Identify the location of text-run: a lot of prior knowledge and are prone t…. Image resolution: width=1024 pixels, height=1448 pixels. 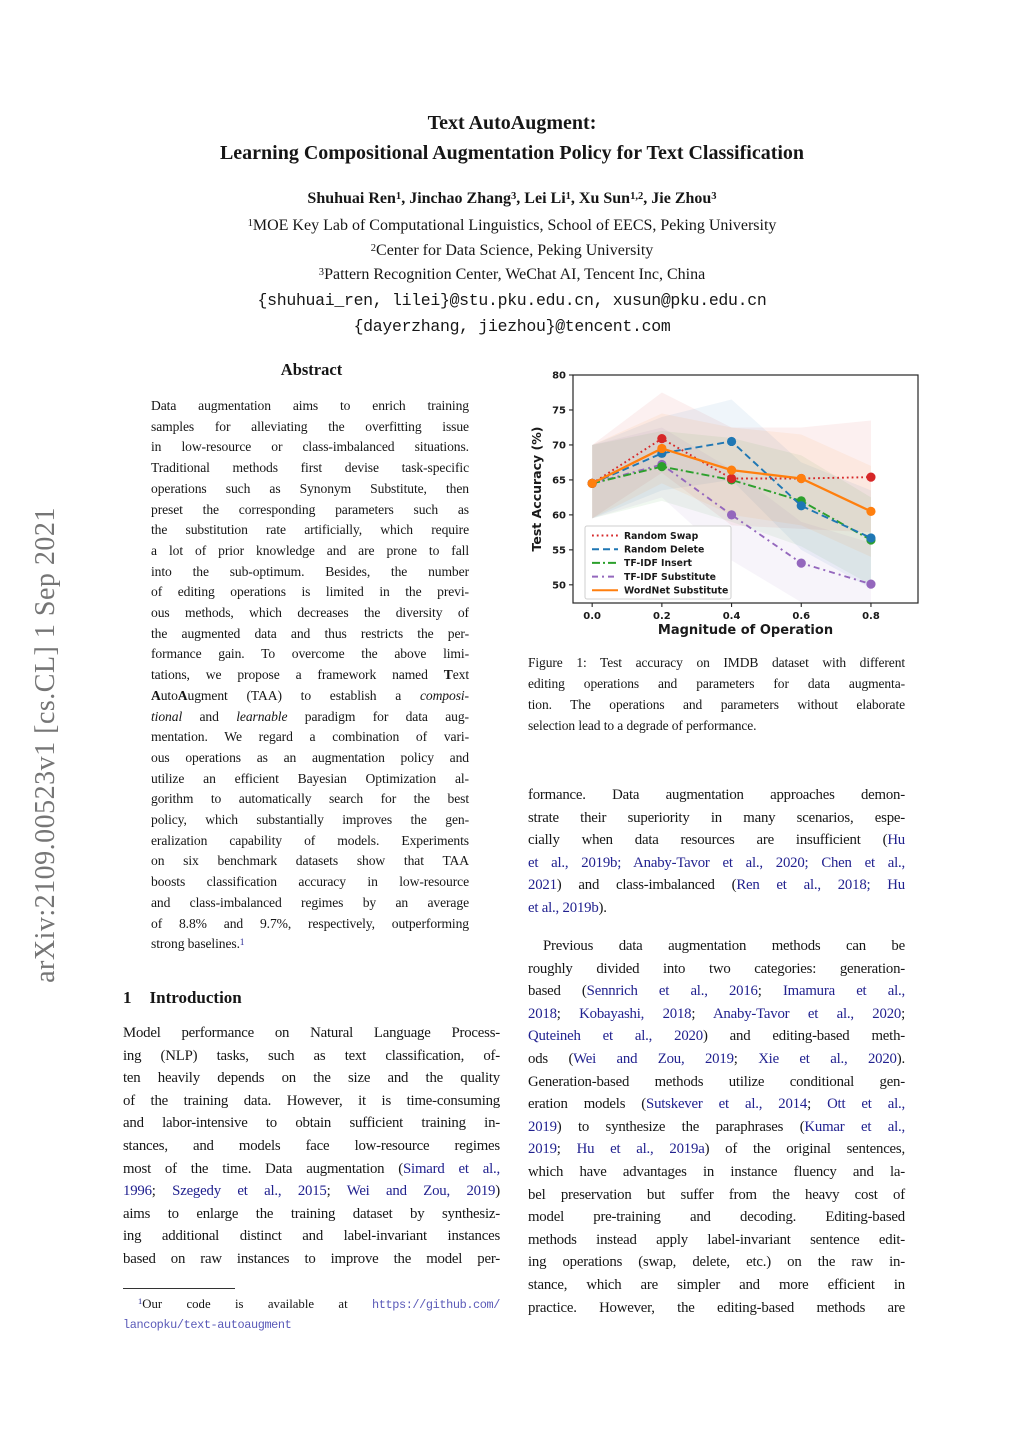
(310, 550).